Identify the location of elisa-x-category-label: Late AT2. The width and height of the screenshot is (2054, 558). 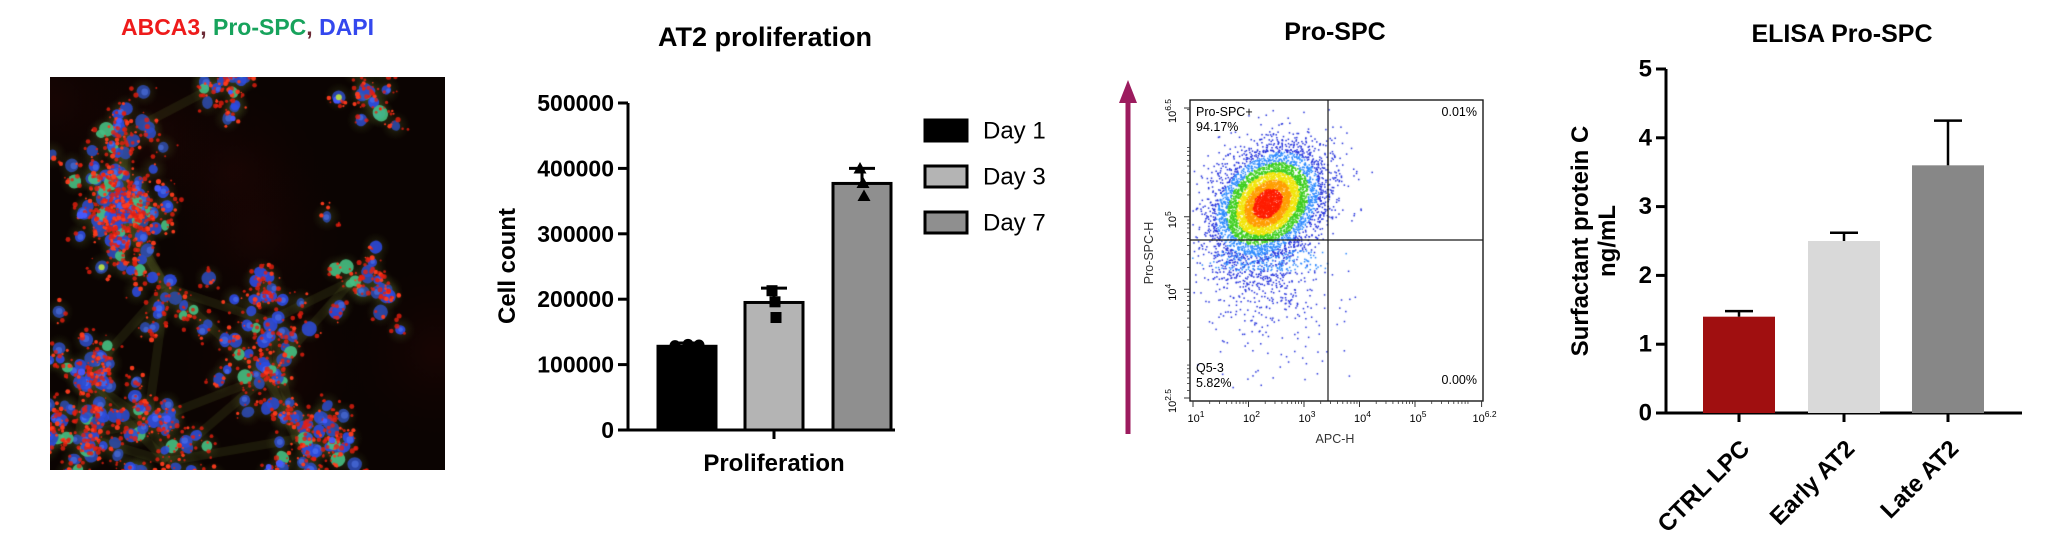
(1919, 479).